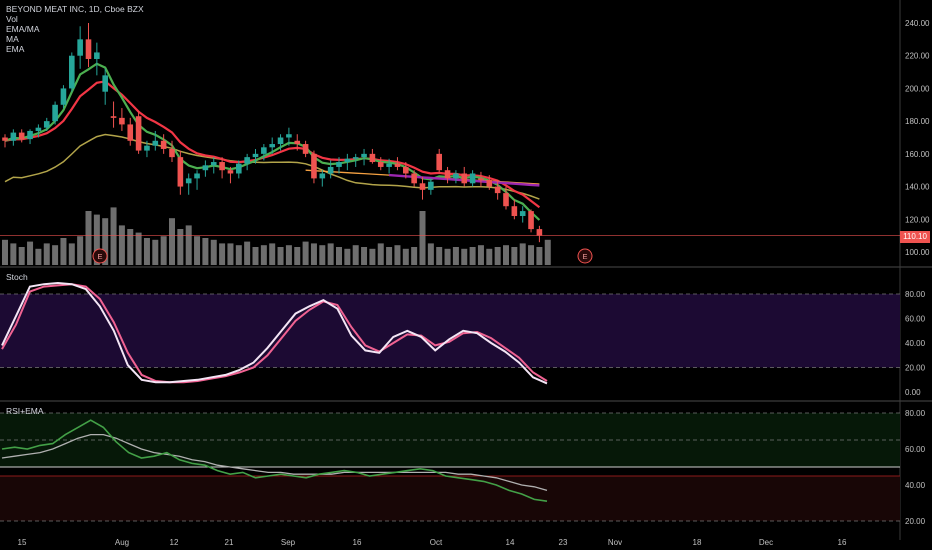 The height and width of the screenshot is (550, 932). What do you see at coordinates (915, 237) in the screenshot?
I see `last-price-badge: 110.10` at bounding box center [915, 237].